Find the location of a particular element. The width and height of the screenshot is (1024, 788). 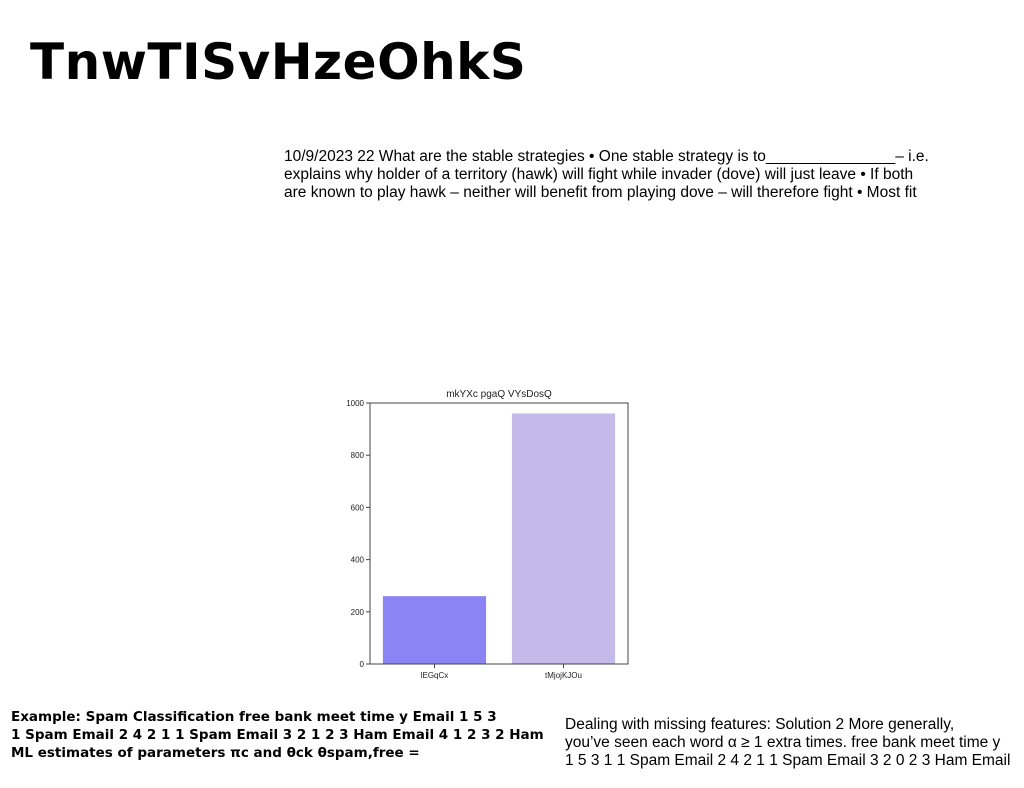

y-tick-label: 1000 is located at coordinates (355, 403).